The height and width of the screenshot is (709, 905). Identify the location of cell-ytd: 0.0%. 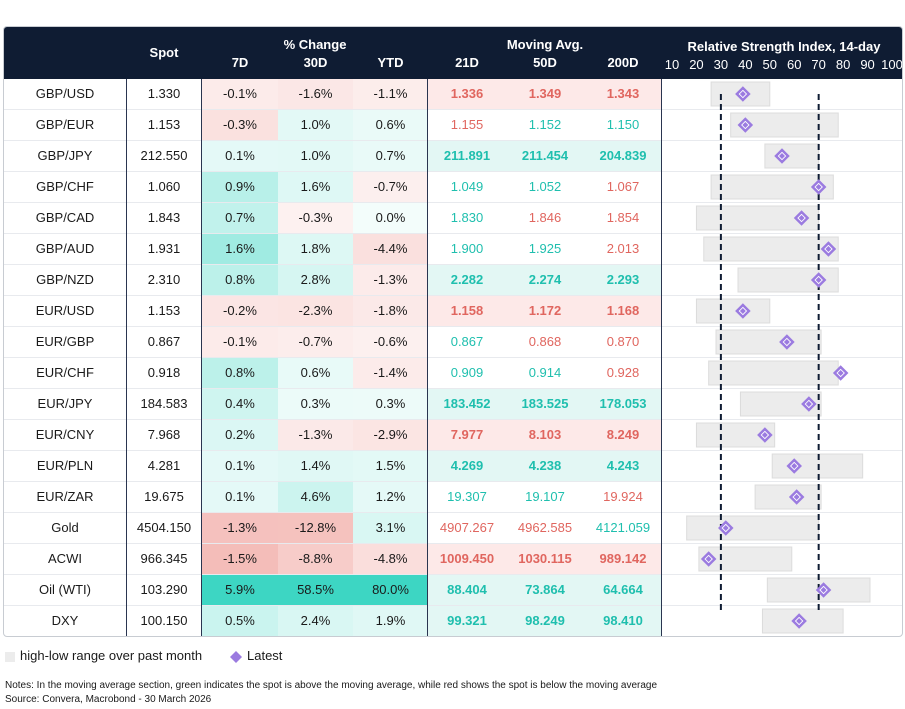
(390, 218).